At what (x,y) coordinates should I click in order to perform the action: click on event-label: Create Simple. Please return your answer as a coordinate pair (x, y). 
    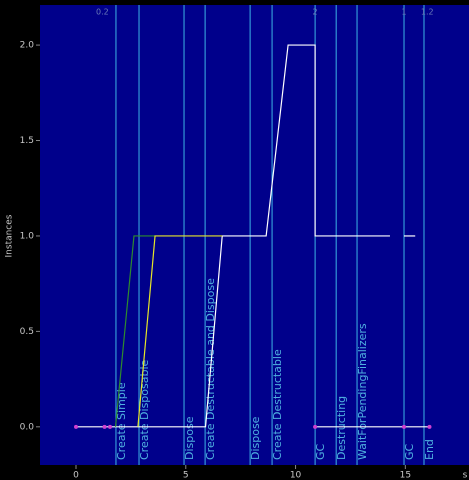
    Looking at the image, I should click on (121, 421).